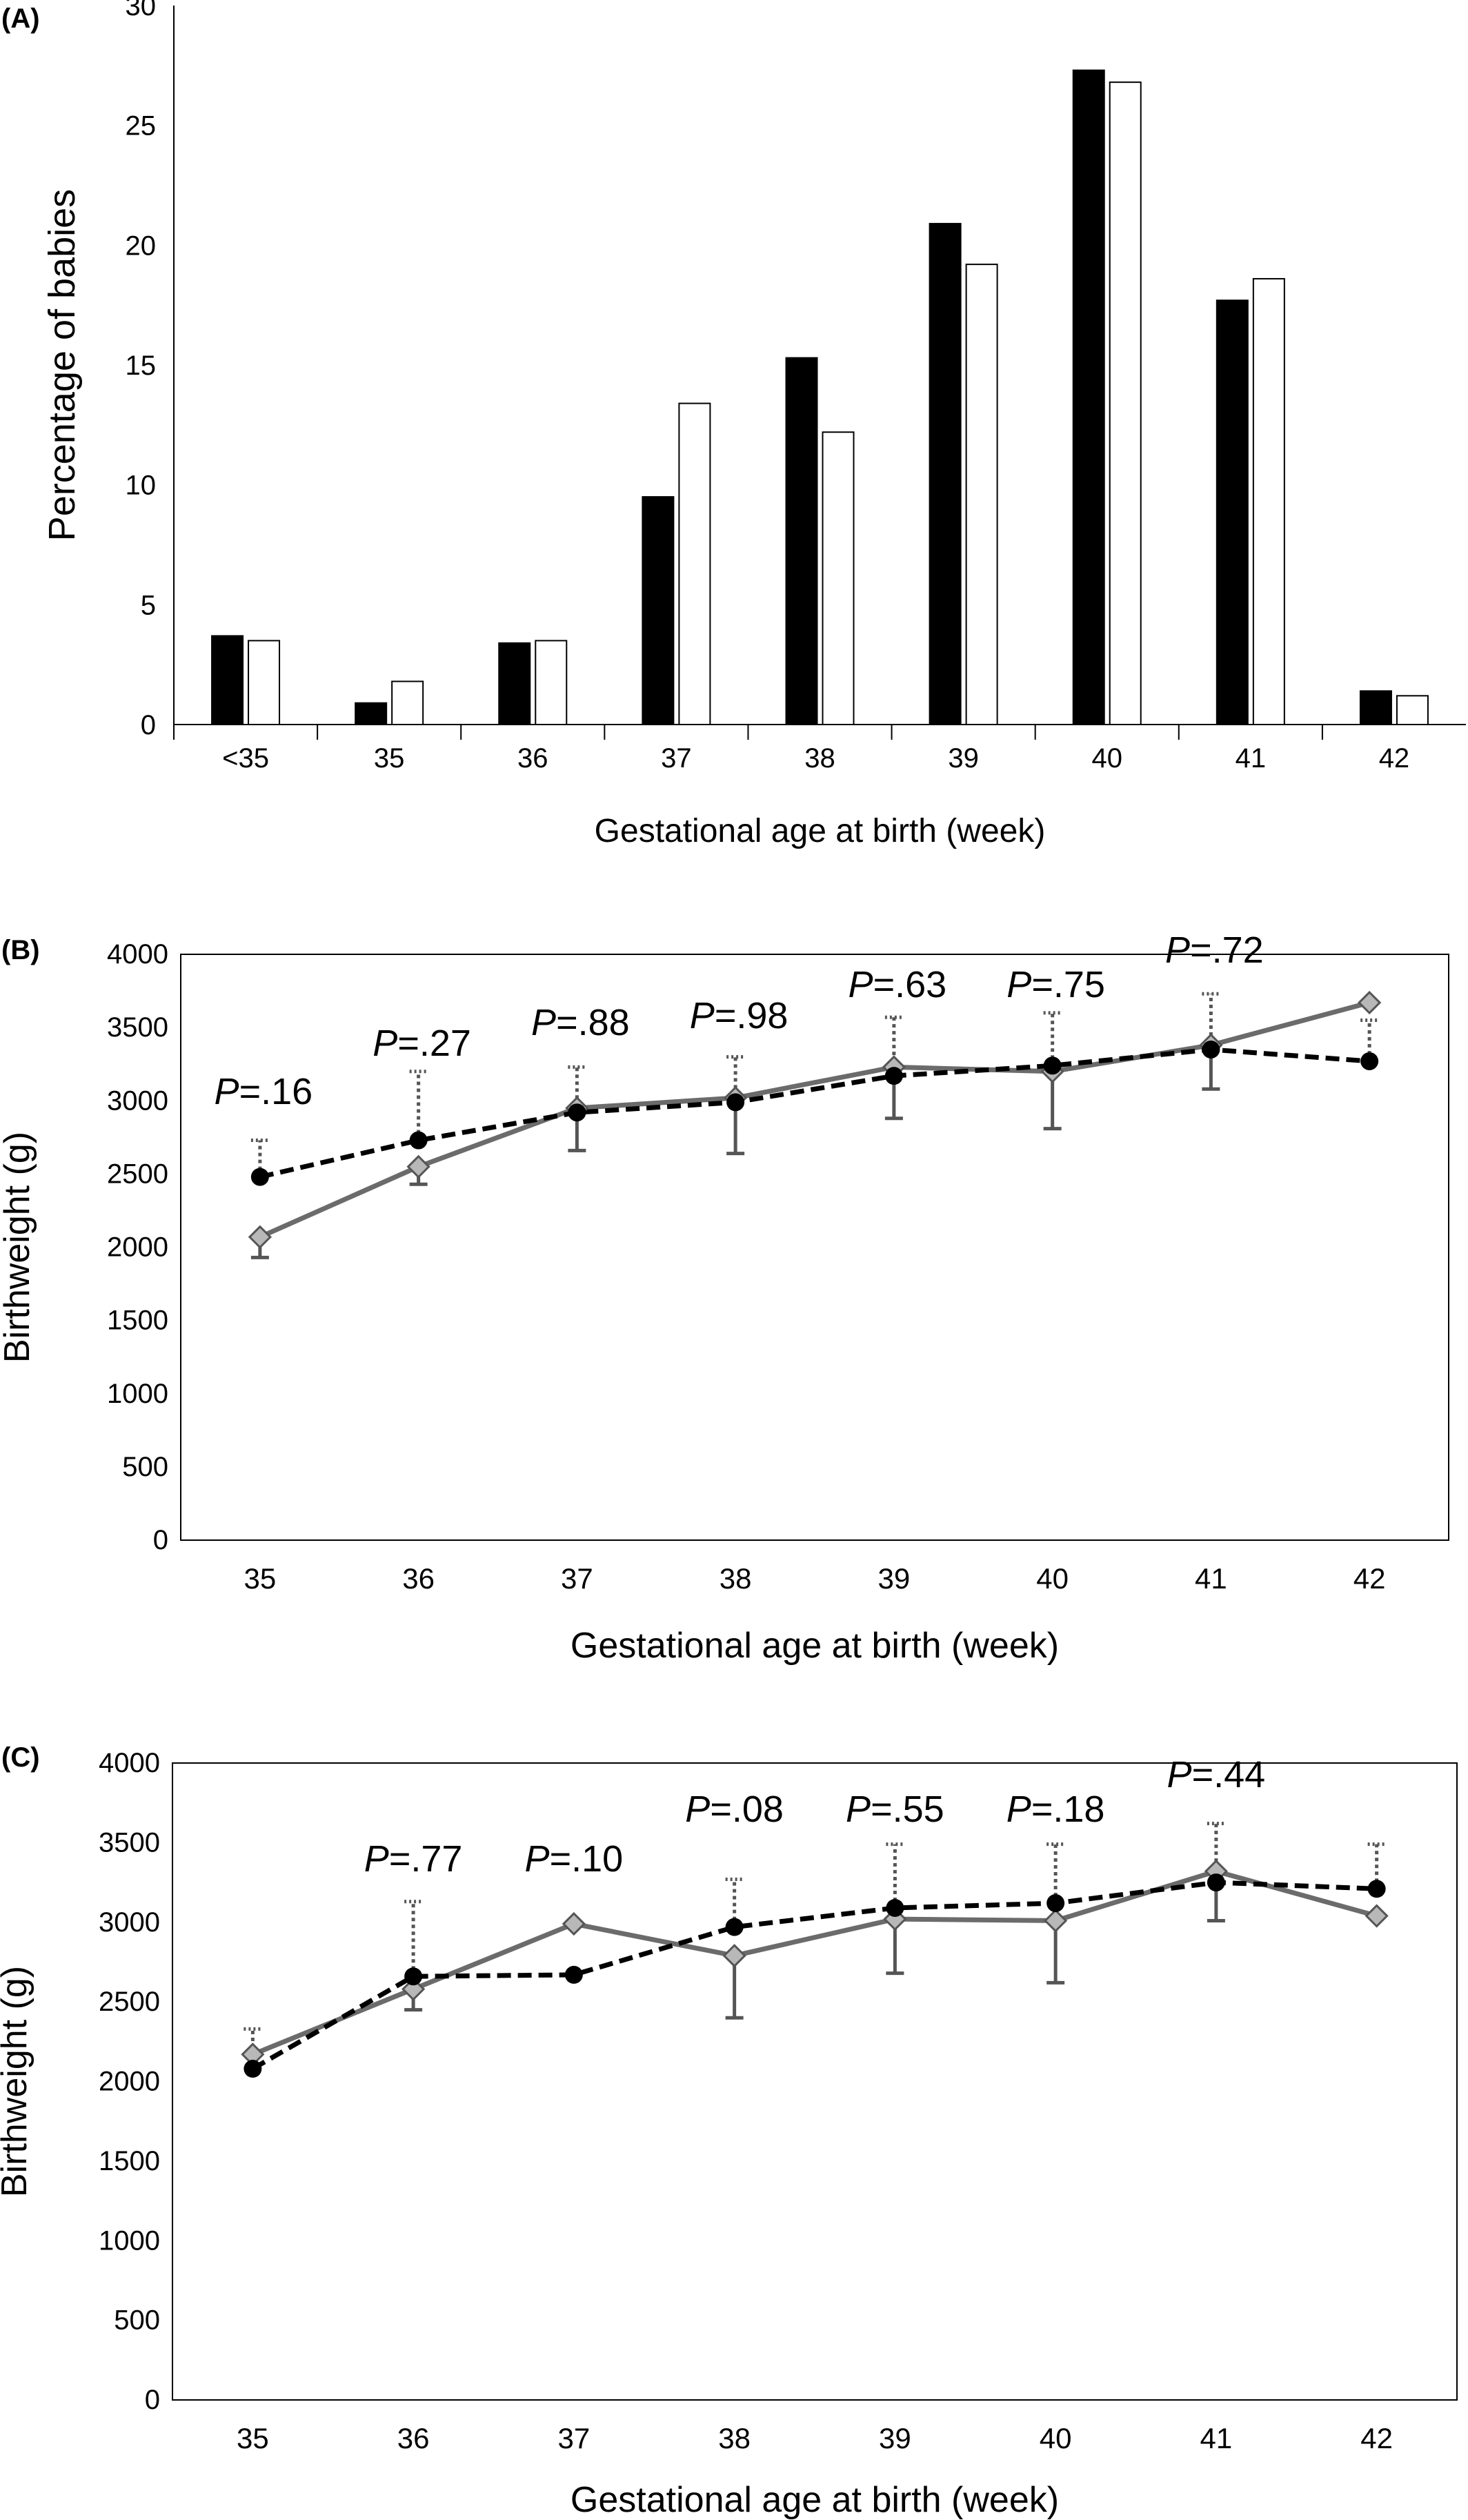 The width and height of the screenshot is (1468, 2520). Describe the element at coordinates (1216, 1774) in the screenshot. I see `p-value-label: P=.44` at that location.